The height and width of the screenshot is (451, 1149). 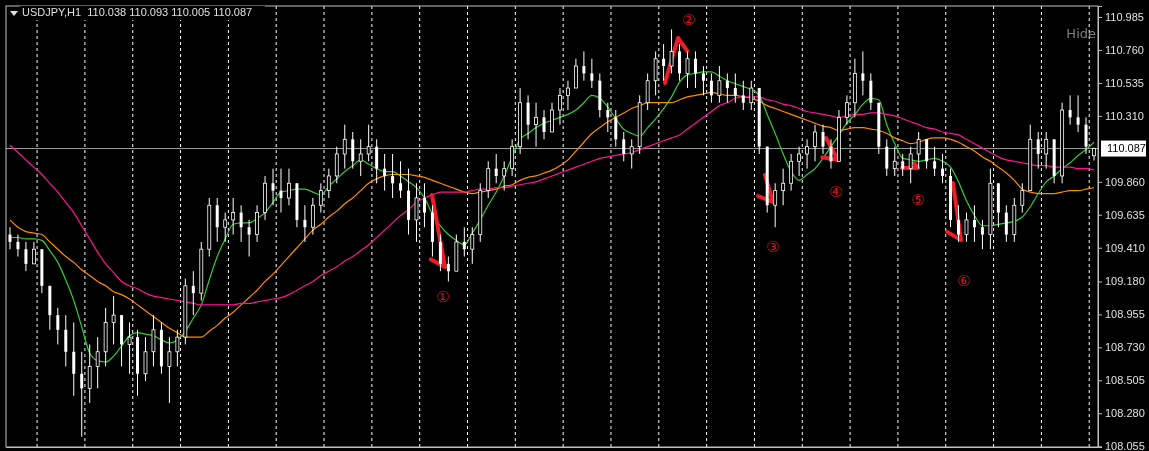 I want to click on annotation: Hide, so click(x=1081, y=33).